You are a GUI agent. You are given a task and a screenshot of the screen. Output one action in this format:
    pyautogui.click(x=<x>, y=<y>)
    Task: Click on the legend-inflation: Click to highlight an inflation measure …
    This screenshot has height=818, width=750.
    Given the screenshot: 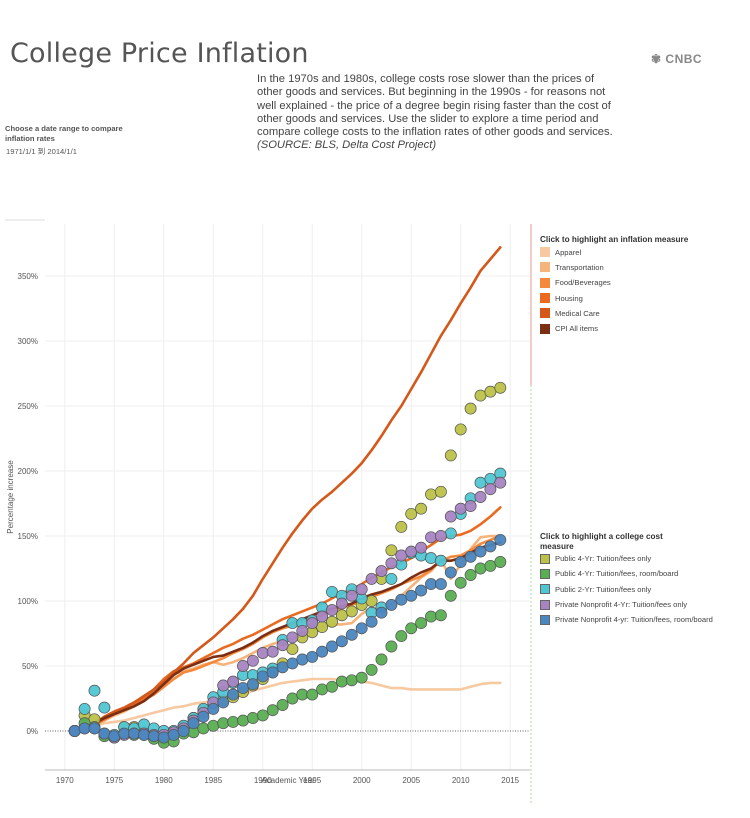 What is the action you would take?
    pyautogui.click(x=615, y=285)
    